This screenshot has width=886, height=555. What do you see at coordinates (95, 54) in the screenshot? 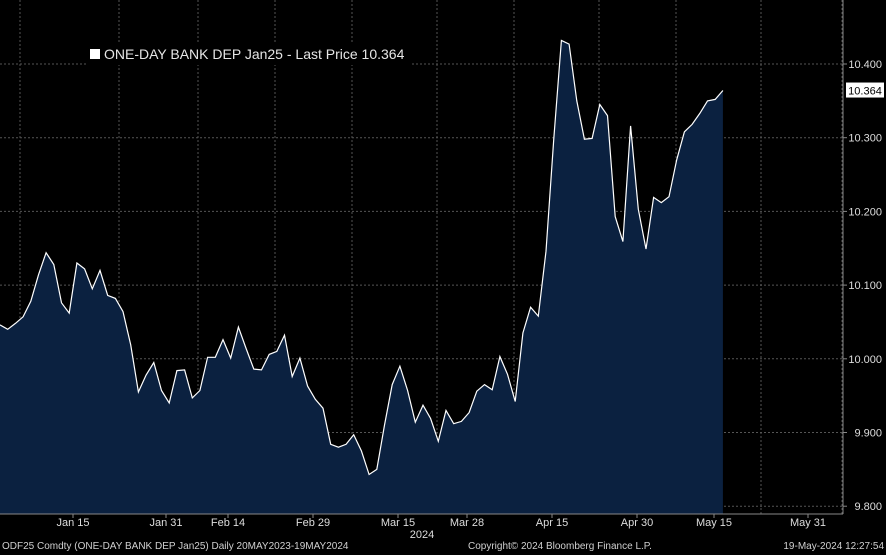
I see `legend-swatch` at bounding box center [95, 54].